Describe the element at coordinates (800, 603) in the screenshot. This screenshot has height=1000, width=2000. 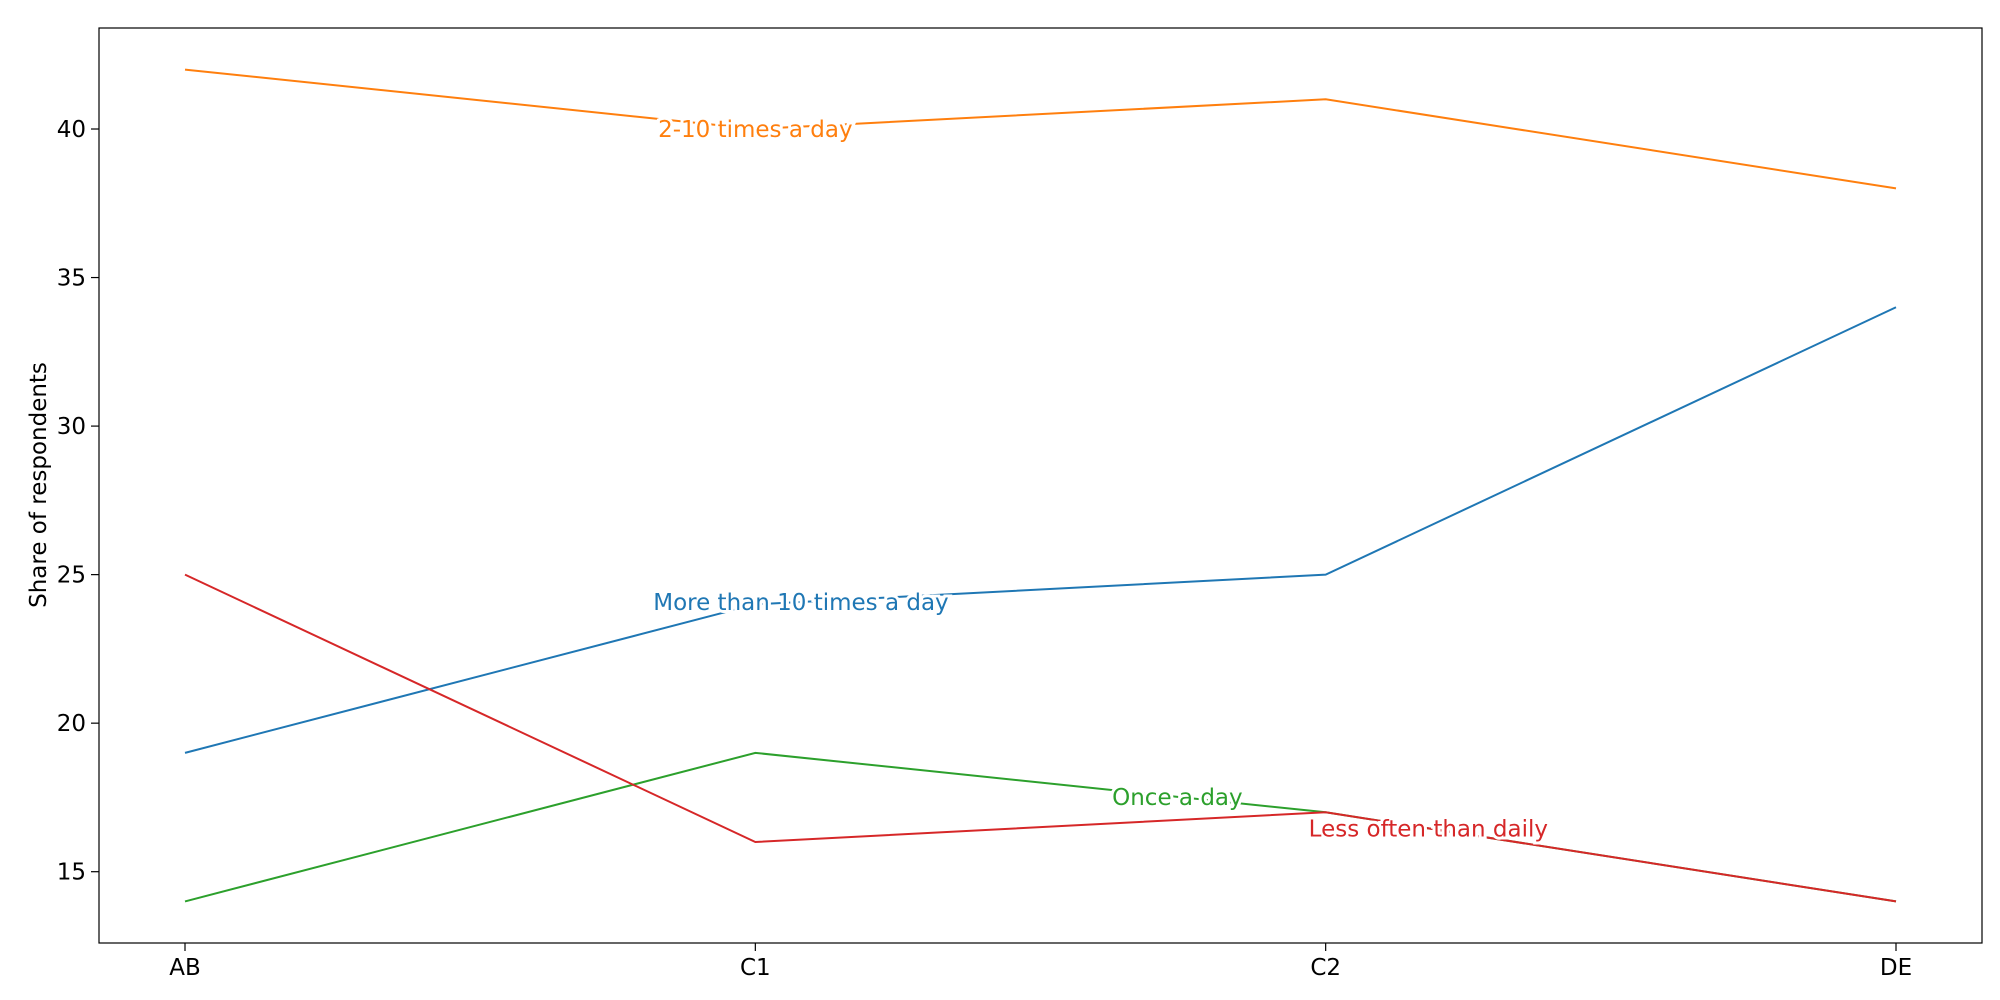
I see `series-label-0: More than 10 times a day` at that location.